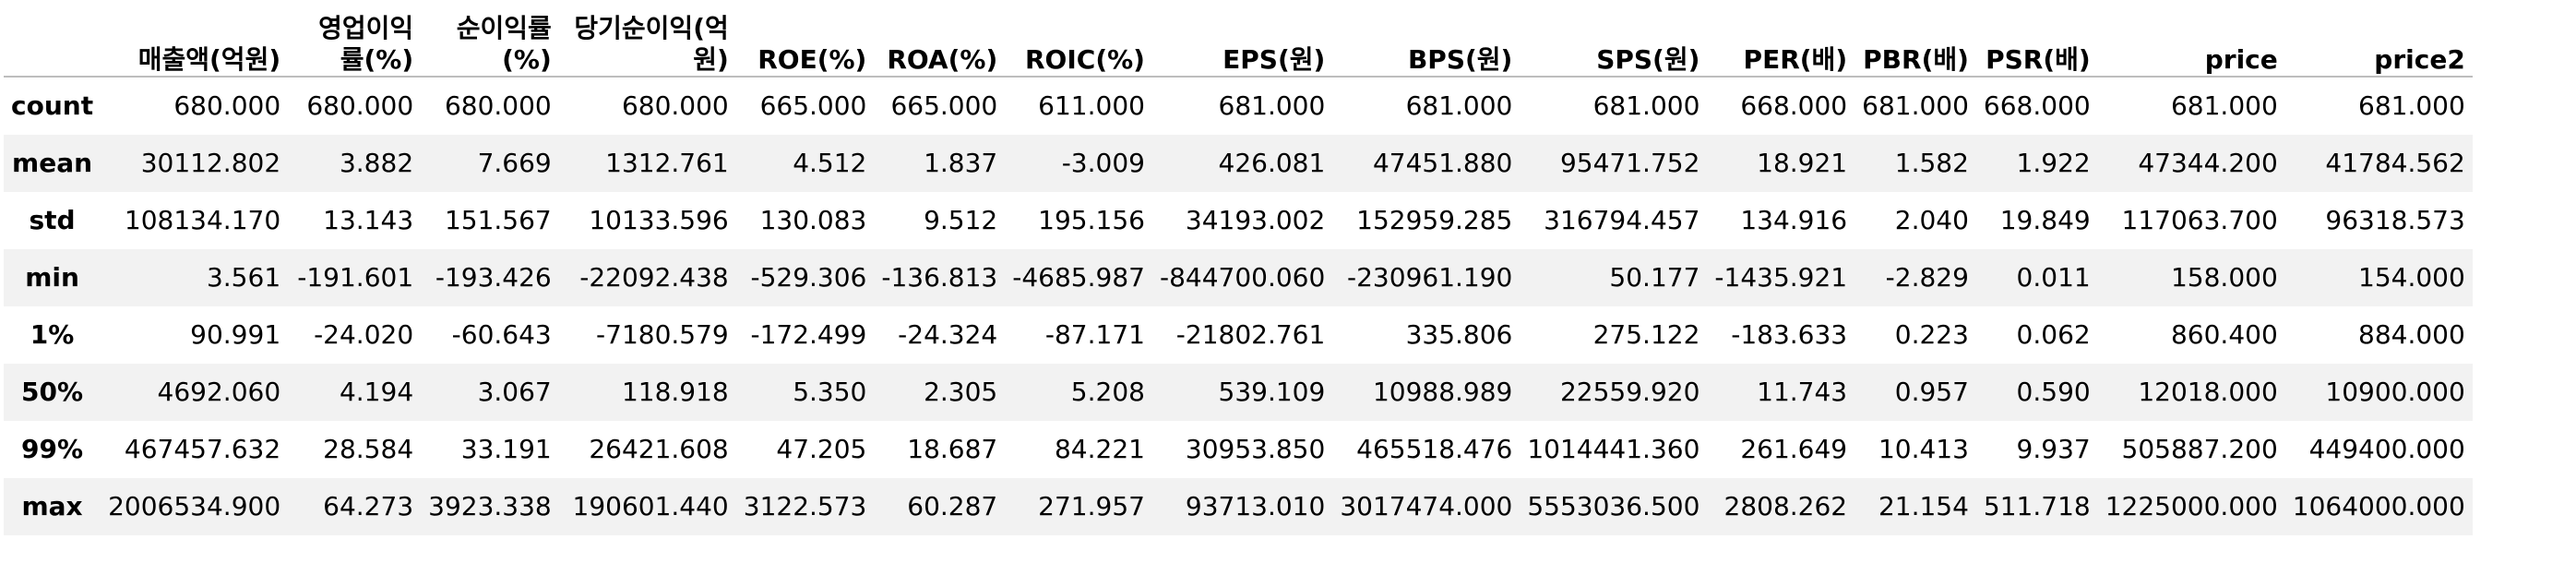  I want to click on table-cell: 158.000, so click(2191, 277).